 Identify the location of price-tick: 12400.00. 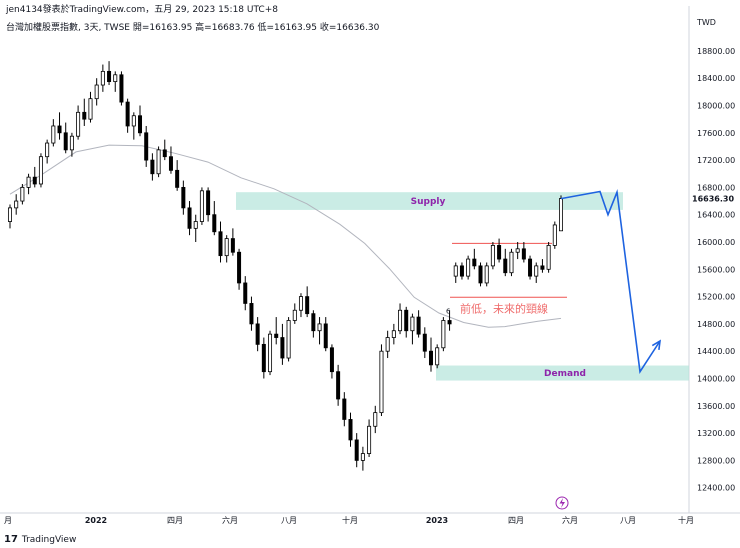
(716, 488).